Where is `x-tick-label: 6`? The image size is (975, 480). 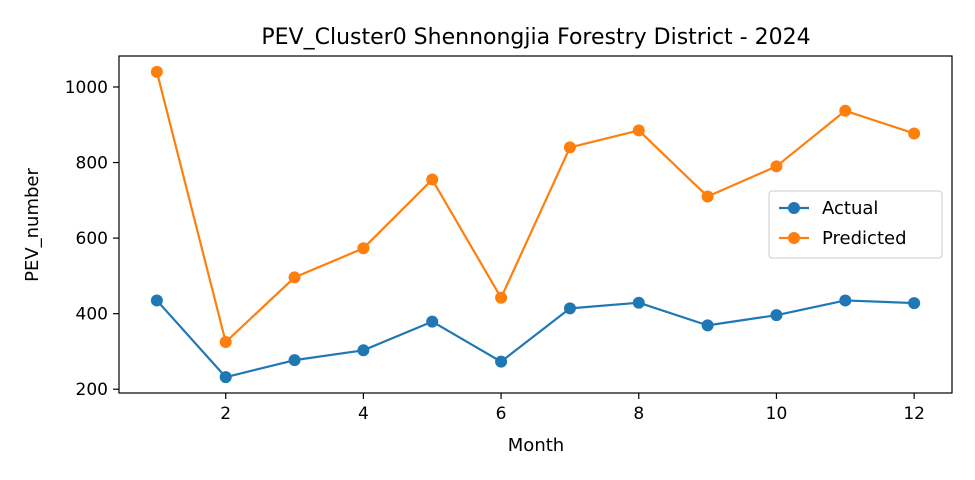
x-tick-label: 6 is located at coordinates (501, 414).